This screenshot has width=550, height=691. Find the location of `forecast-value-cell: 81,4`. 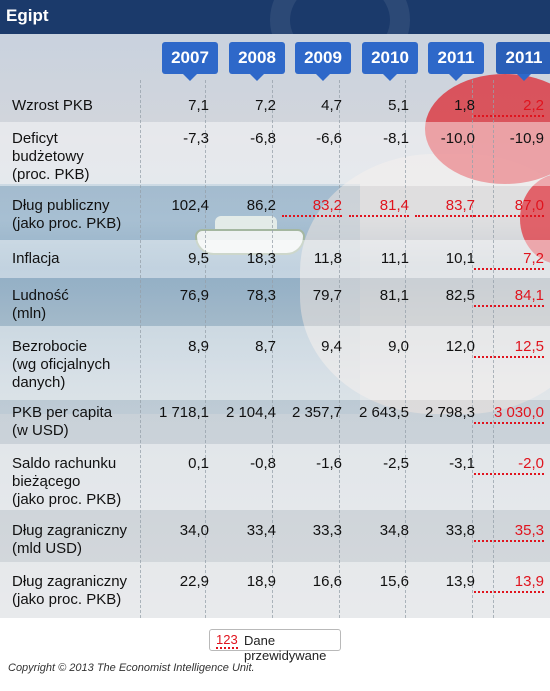

forecast-value-cell: 81,4 is located at coordinates (379, 207).